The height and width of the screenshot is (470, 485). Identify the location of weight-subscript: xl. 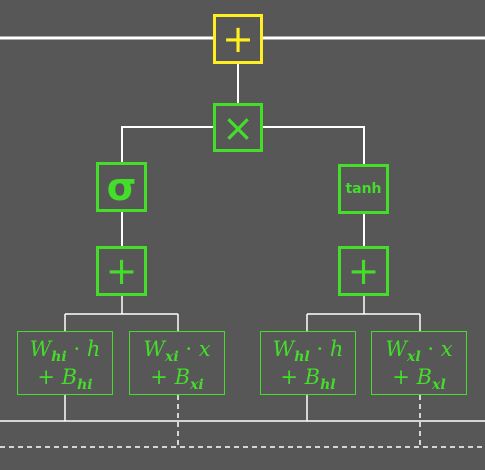
(414, 357).